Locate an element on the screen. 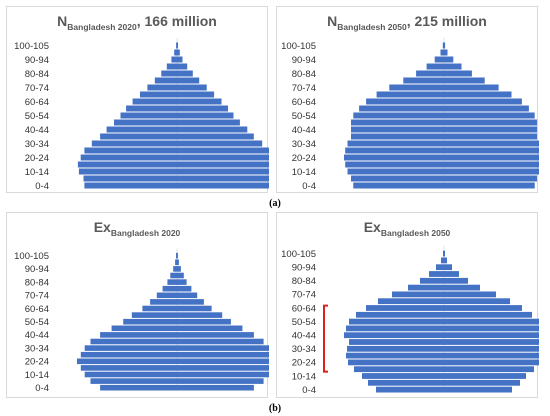 The height and width of the screenshot is (416, 550). subfigure-label-b: (b) is located at coordinates (275, 408).